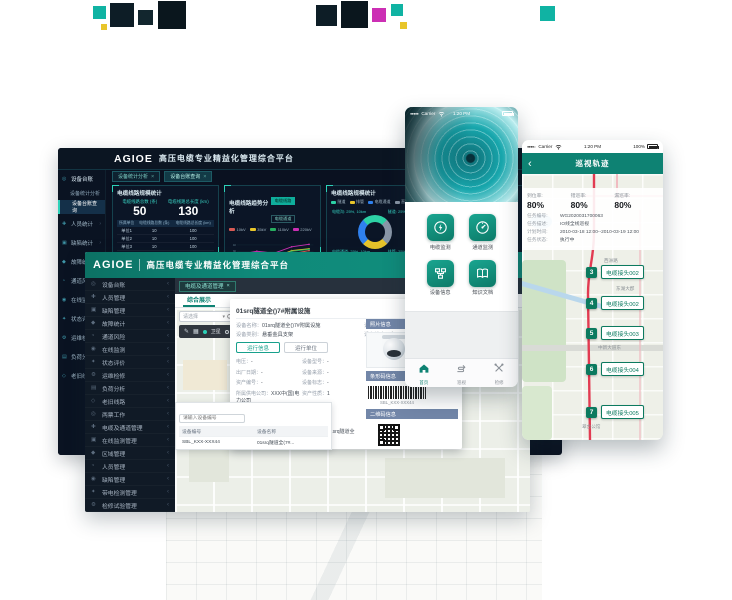  Describe the element at coordinates (257, 229) in the screenshot. I see `legend-item: 35kV` at that location.